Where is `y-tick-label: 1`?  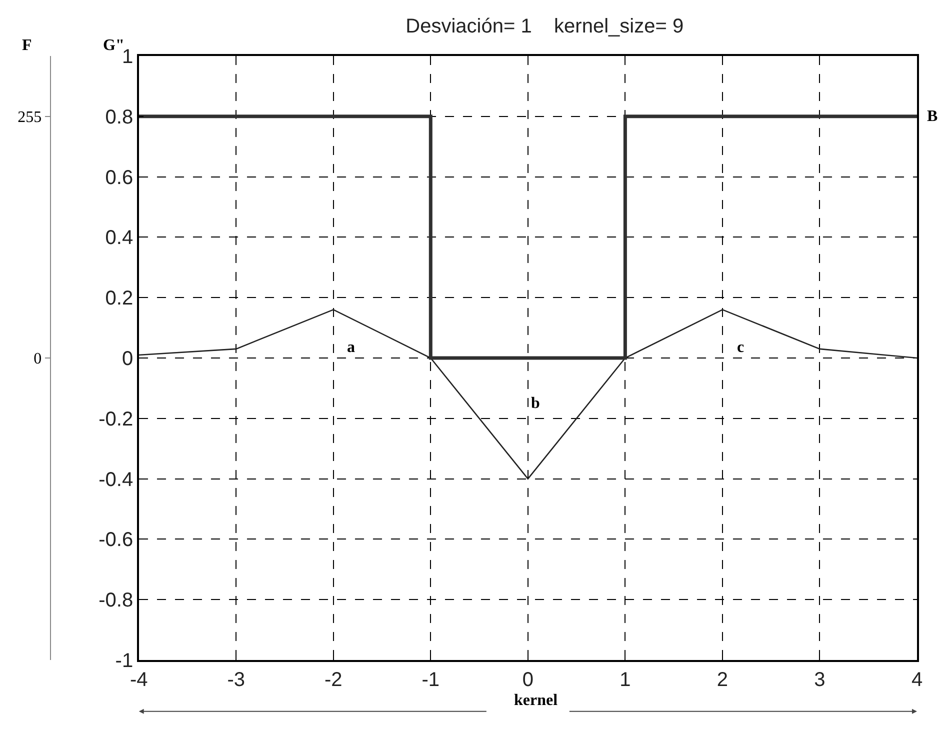 y-tick-label: 1 is located at coordinates (128, 57).